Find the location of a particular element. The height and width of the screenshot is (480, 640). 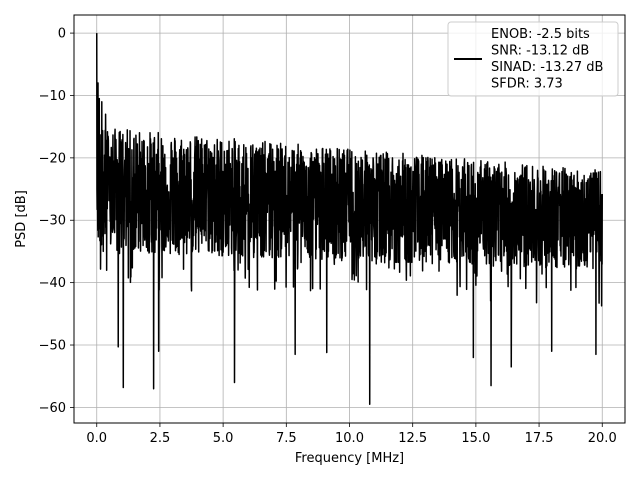

x-tick-label: 2.5 is located at coordinates (160, 438).